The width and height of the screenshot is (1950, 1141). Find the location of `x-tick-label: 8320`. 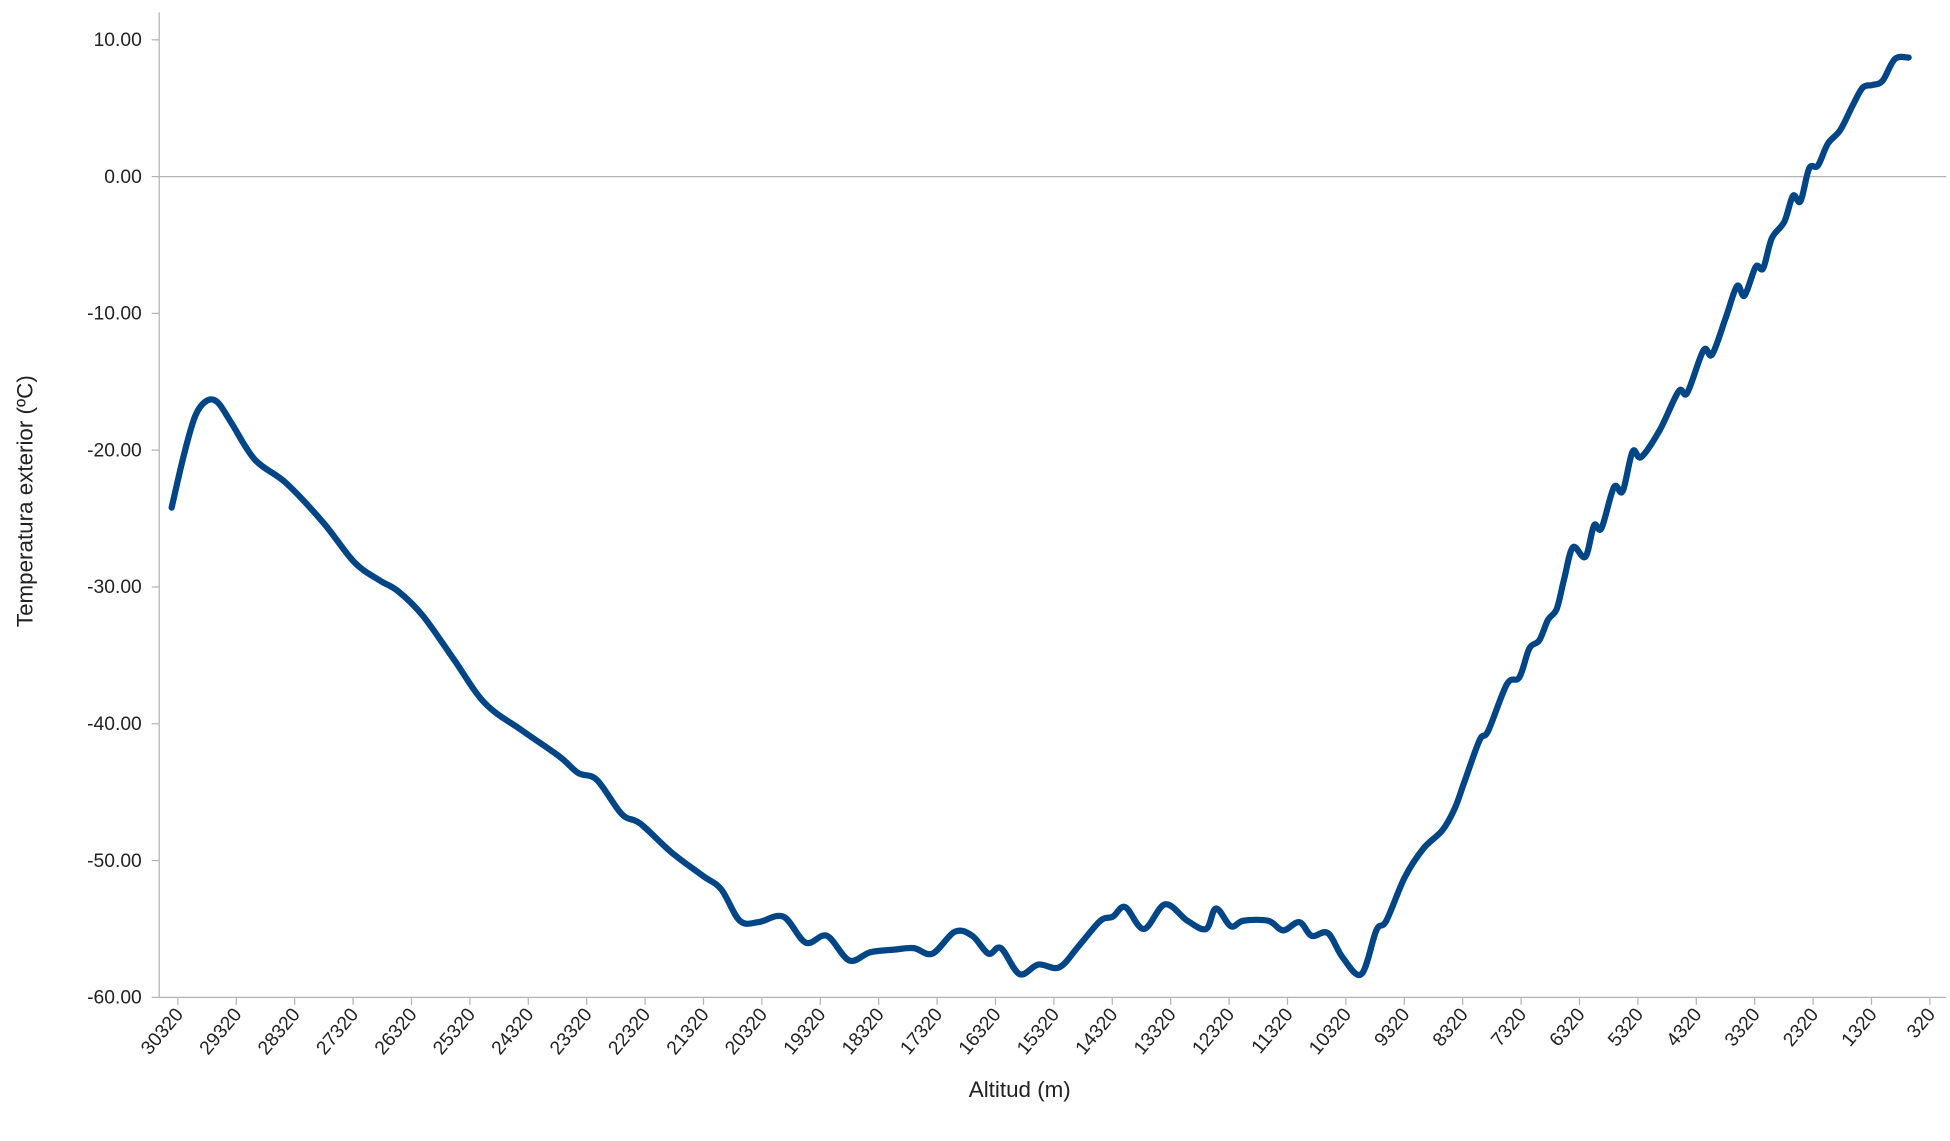

x-tick-label: 8320 is located at coordinates (1451, 1027).